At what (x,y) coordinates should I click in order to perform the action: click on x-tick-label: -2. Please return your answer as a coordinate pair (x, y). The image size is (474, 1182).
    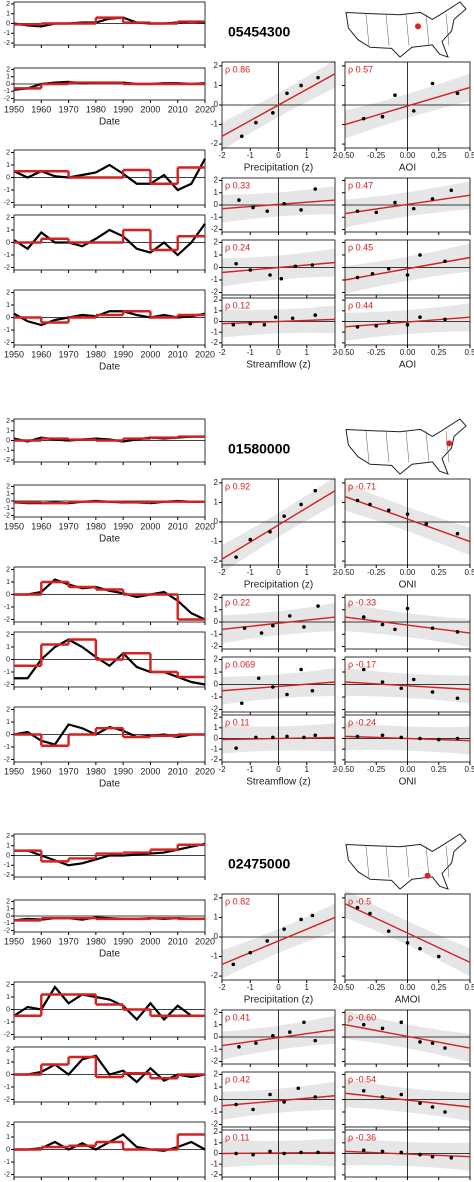
    Looking at the image, I should click on (222, 572).